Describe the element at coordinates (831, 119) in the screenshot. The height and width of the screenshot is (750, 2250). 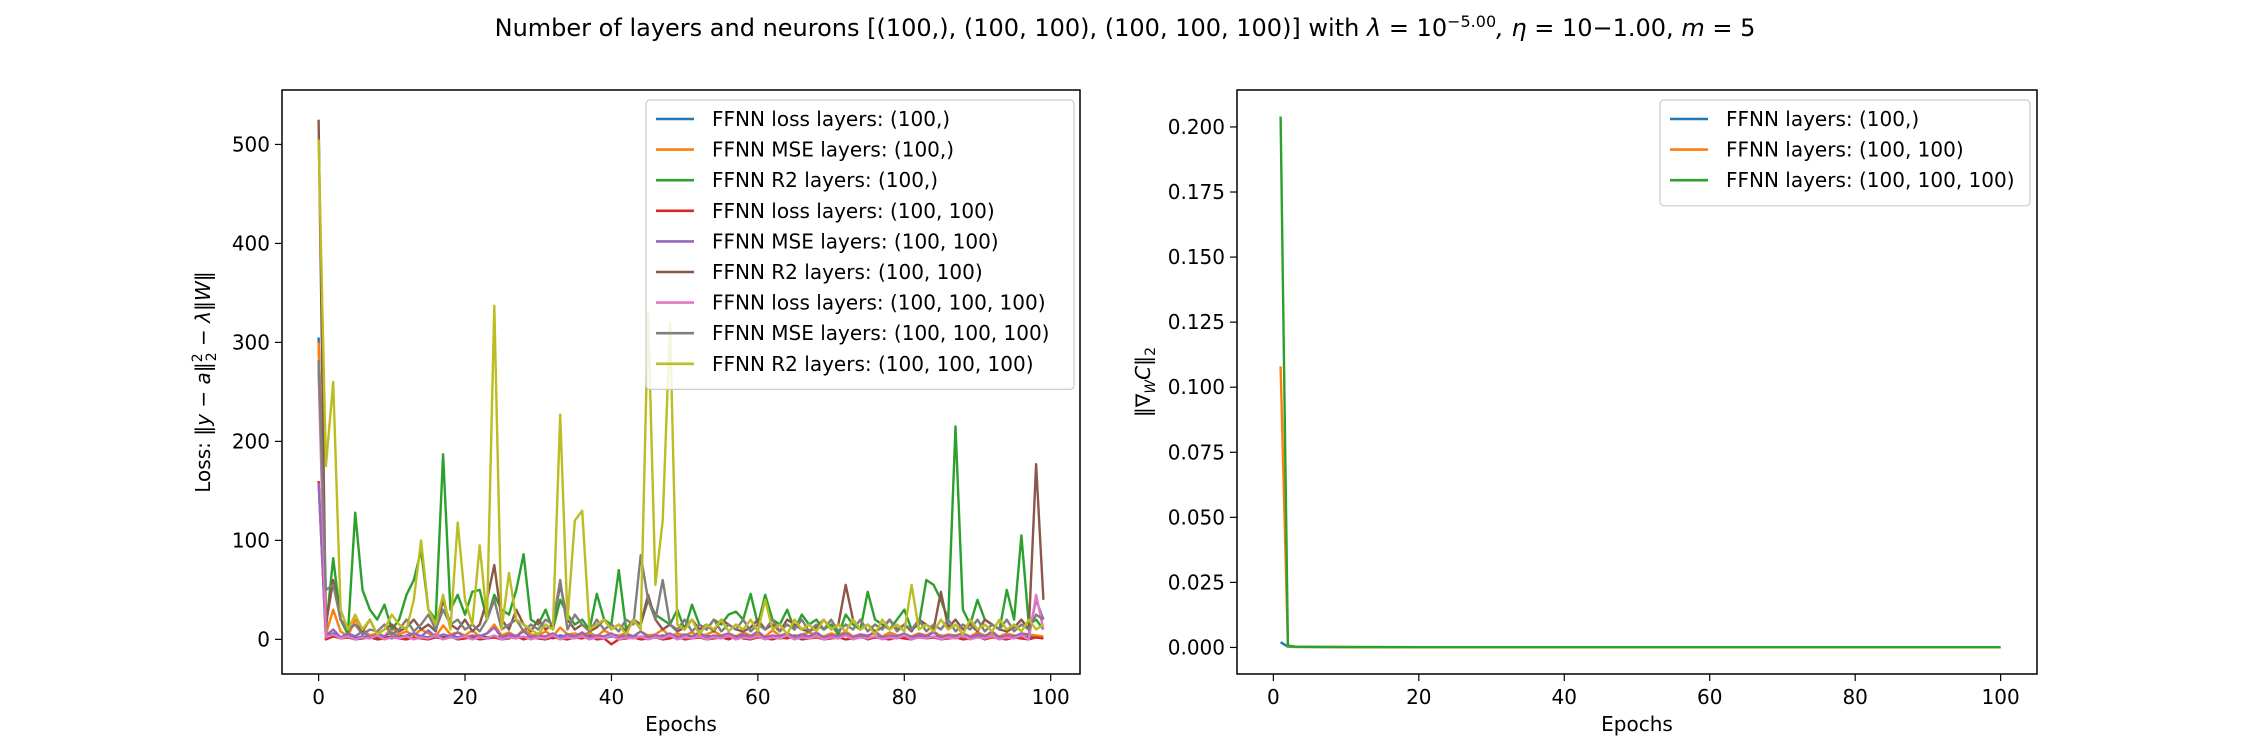
I see `legend-entry: FFNN loss layers: (100,)` at that location.